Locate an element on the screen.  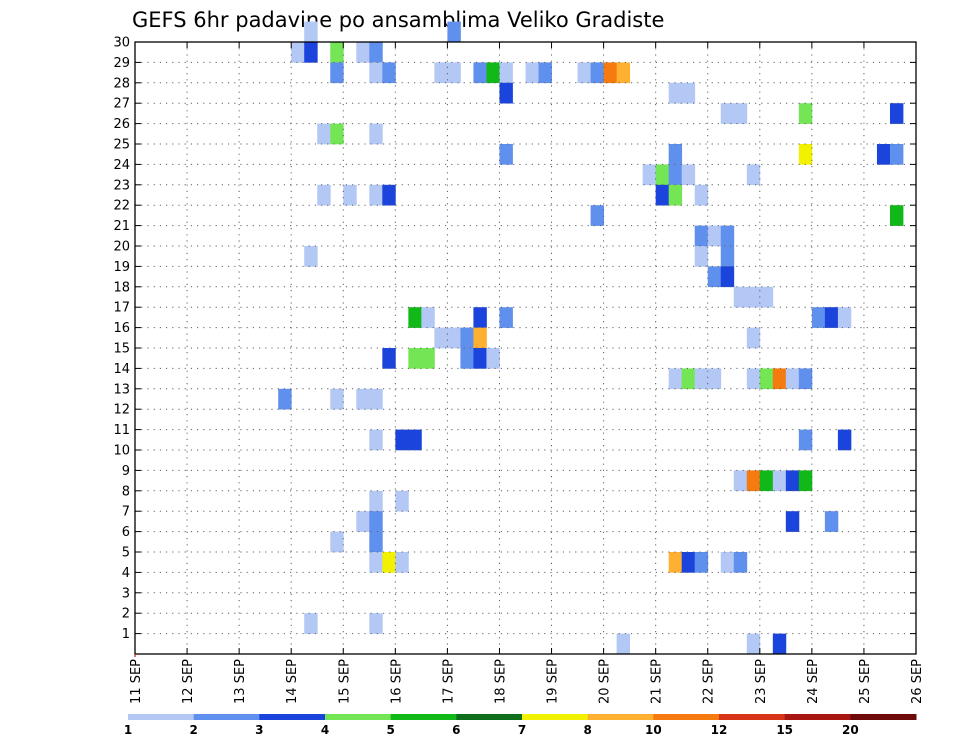
y-tick-label: 13 is located at coordinates (121, 389).